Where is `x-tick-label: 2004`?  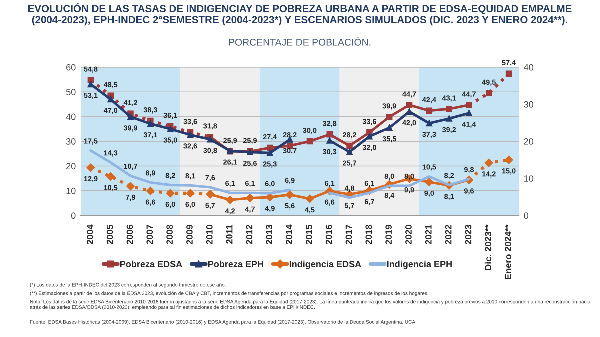 x-tick-label: 2004 is located at coordinates (90, 234).